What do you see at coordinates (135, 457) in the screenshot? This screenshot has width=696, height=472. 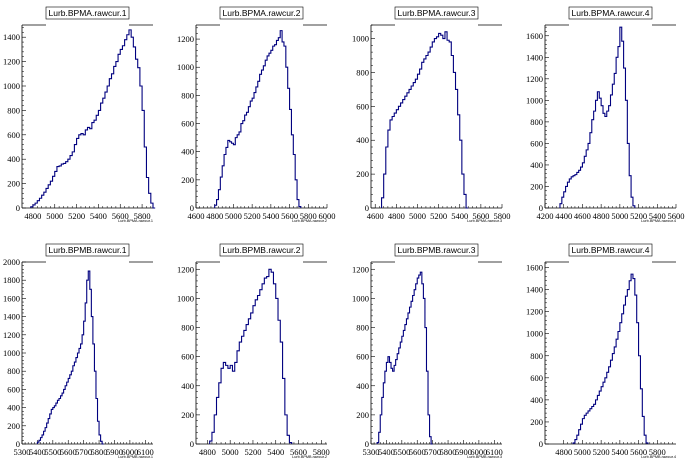 I see `x-axis-label: Lurb.BPMB.rawcur.1` at bounding box center [135, 457].